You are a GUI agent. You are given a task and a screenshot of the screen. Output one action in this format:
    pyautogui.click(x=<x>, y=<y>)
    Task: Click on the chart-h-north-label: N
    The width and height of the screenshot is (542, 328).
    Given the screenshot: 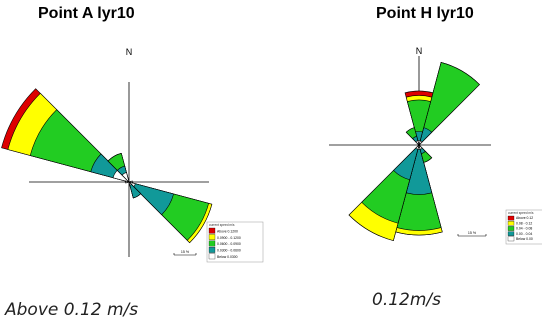 What is the action you would take?
    pyautogui.click(x=419, y=51)
    